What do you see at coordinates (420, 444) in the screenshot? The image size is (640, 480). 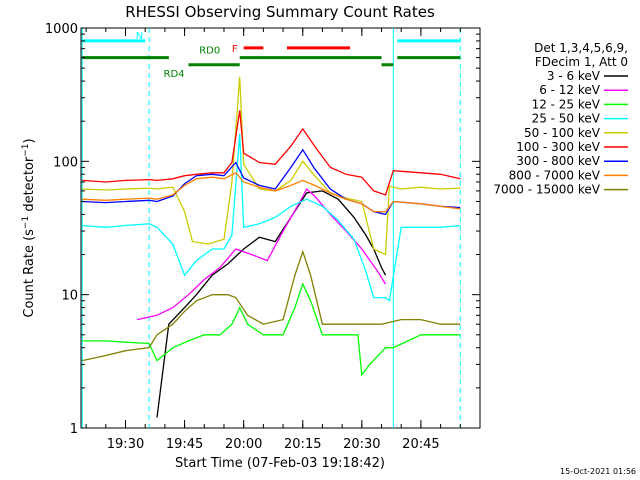 I see `x-tick-label-5: 20:45` at bounding box center [420, 444].